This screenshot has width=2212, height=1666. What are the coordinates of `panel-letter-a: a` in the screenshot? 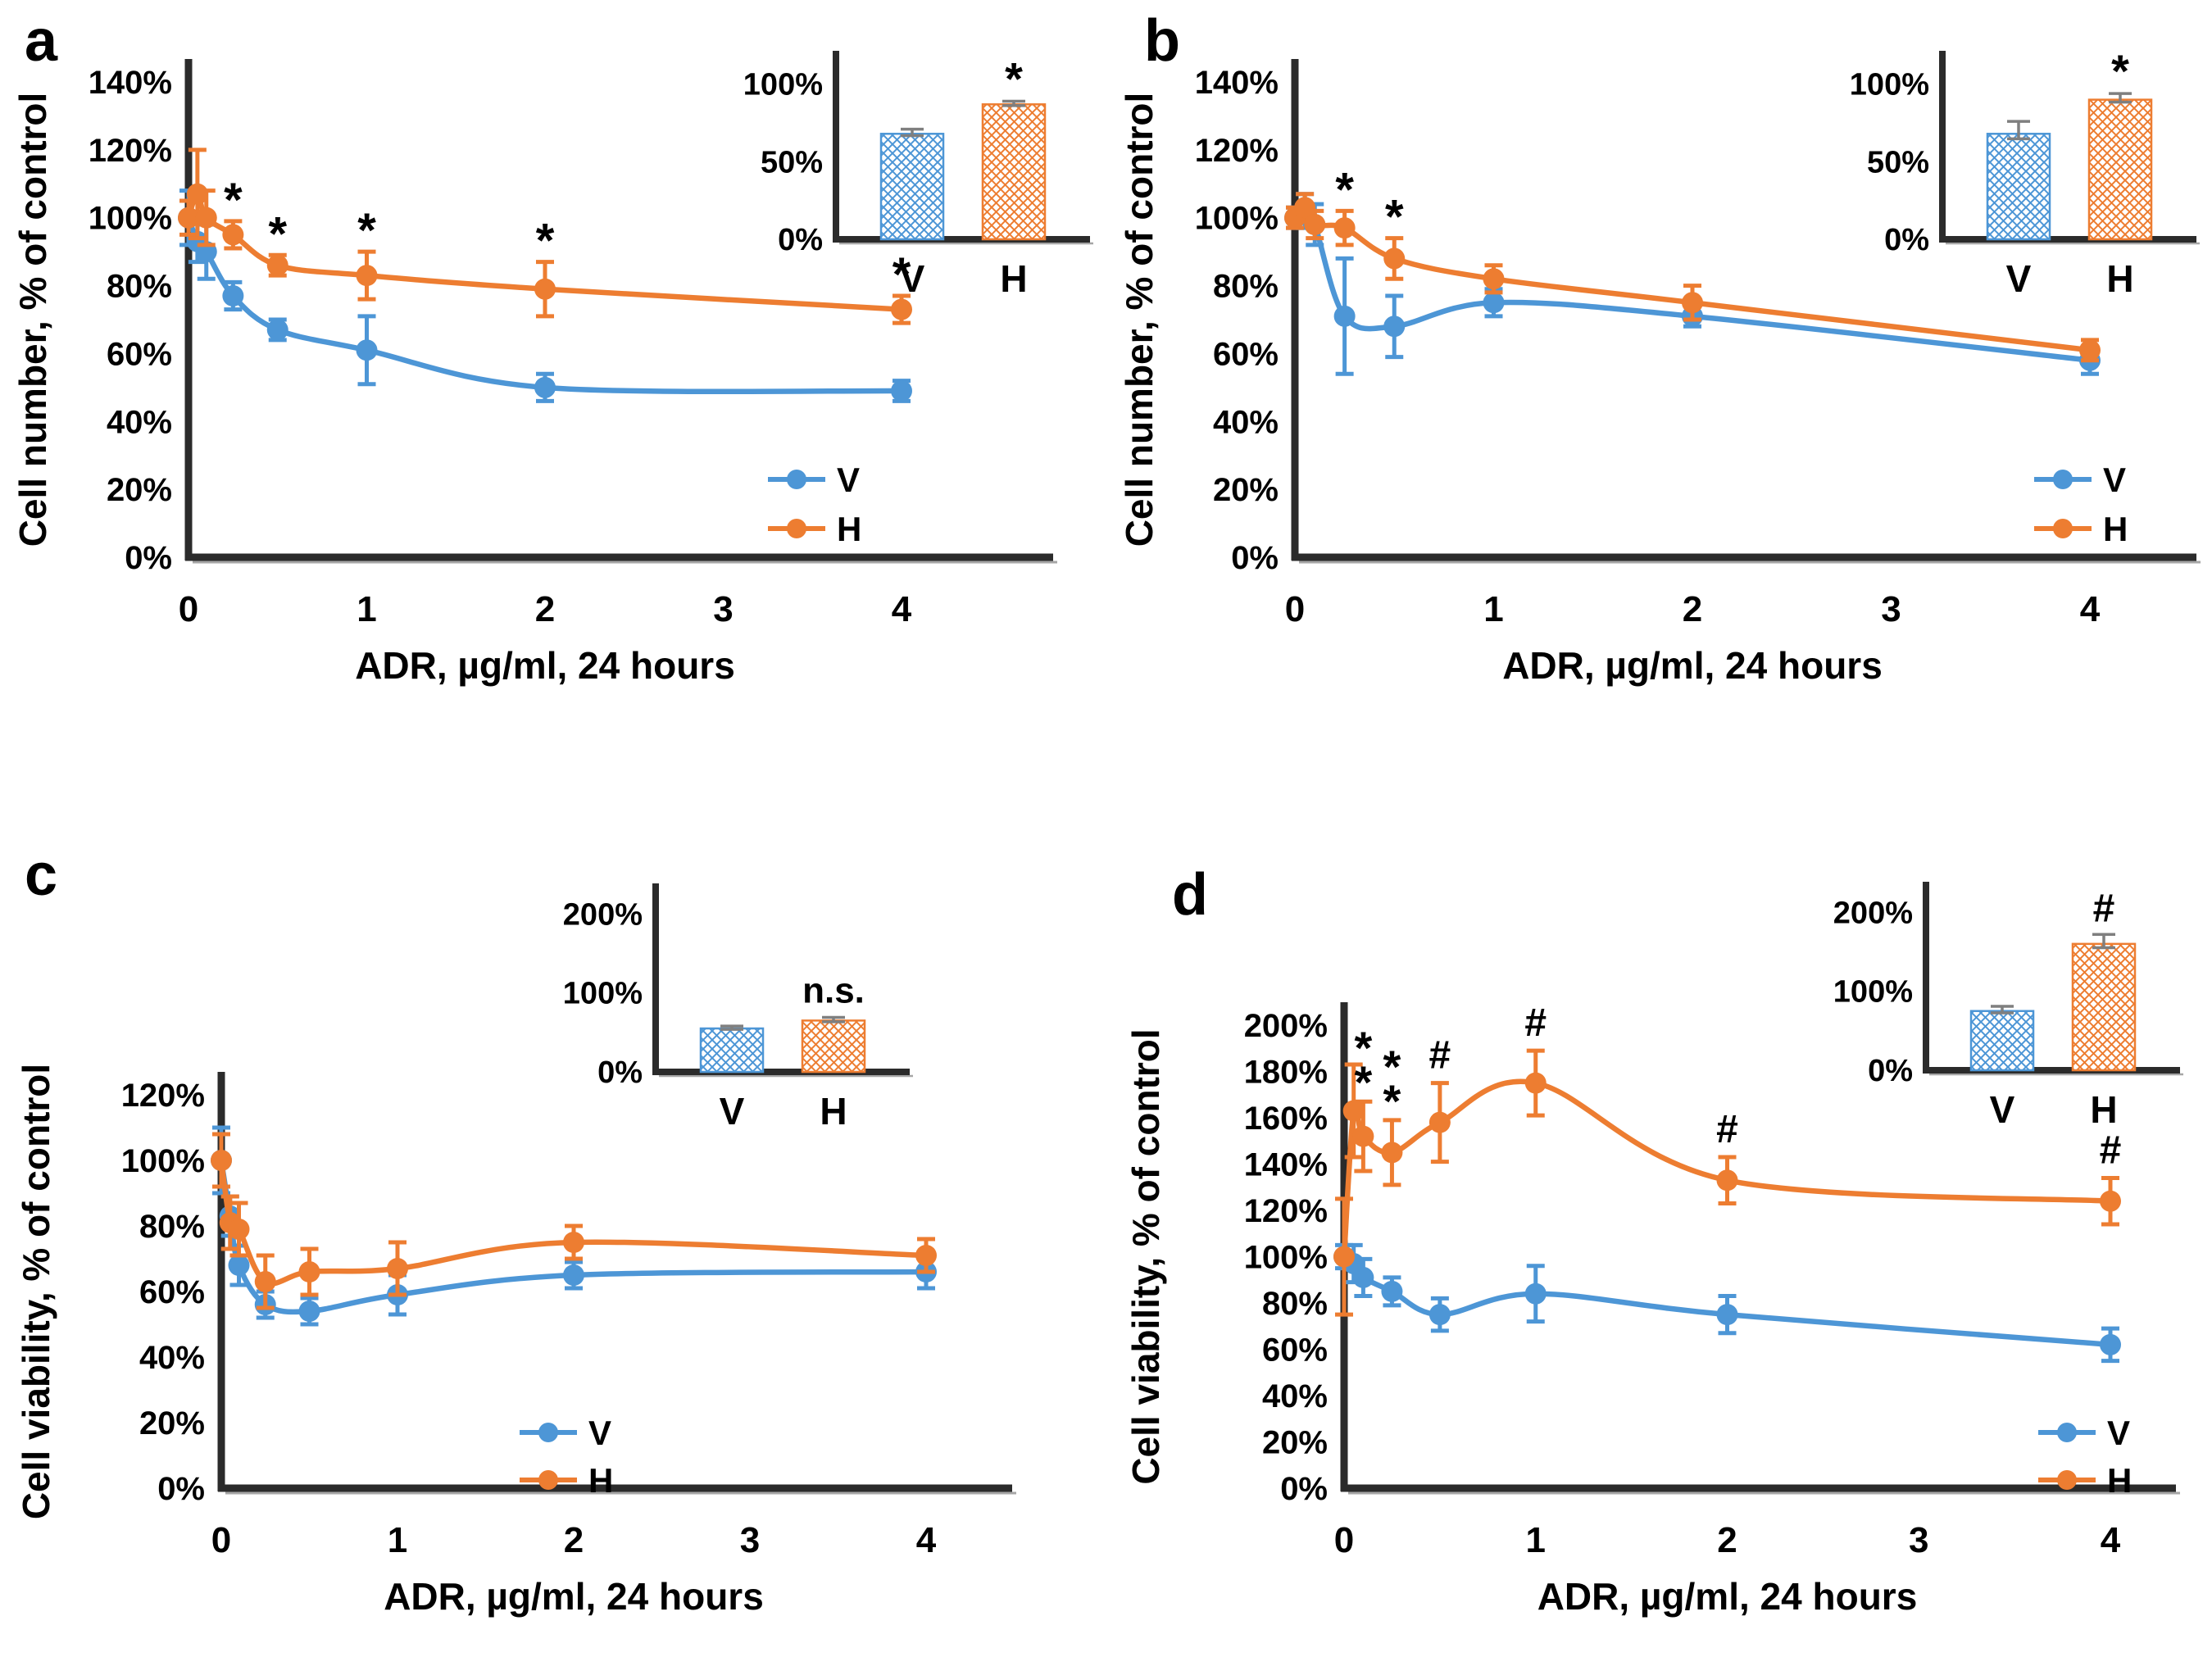 It's located at (42, 41).